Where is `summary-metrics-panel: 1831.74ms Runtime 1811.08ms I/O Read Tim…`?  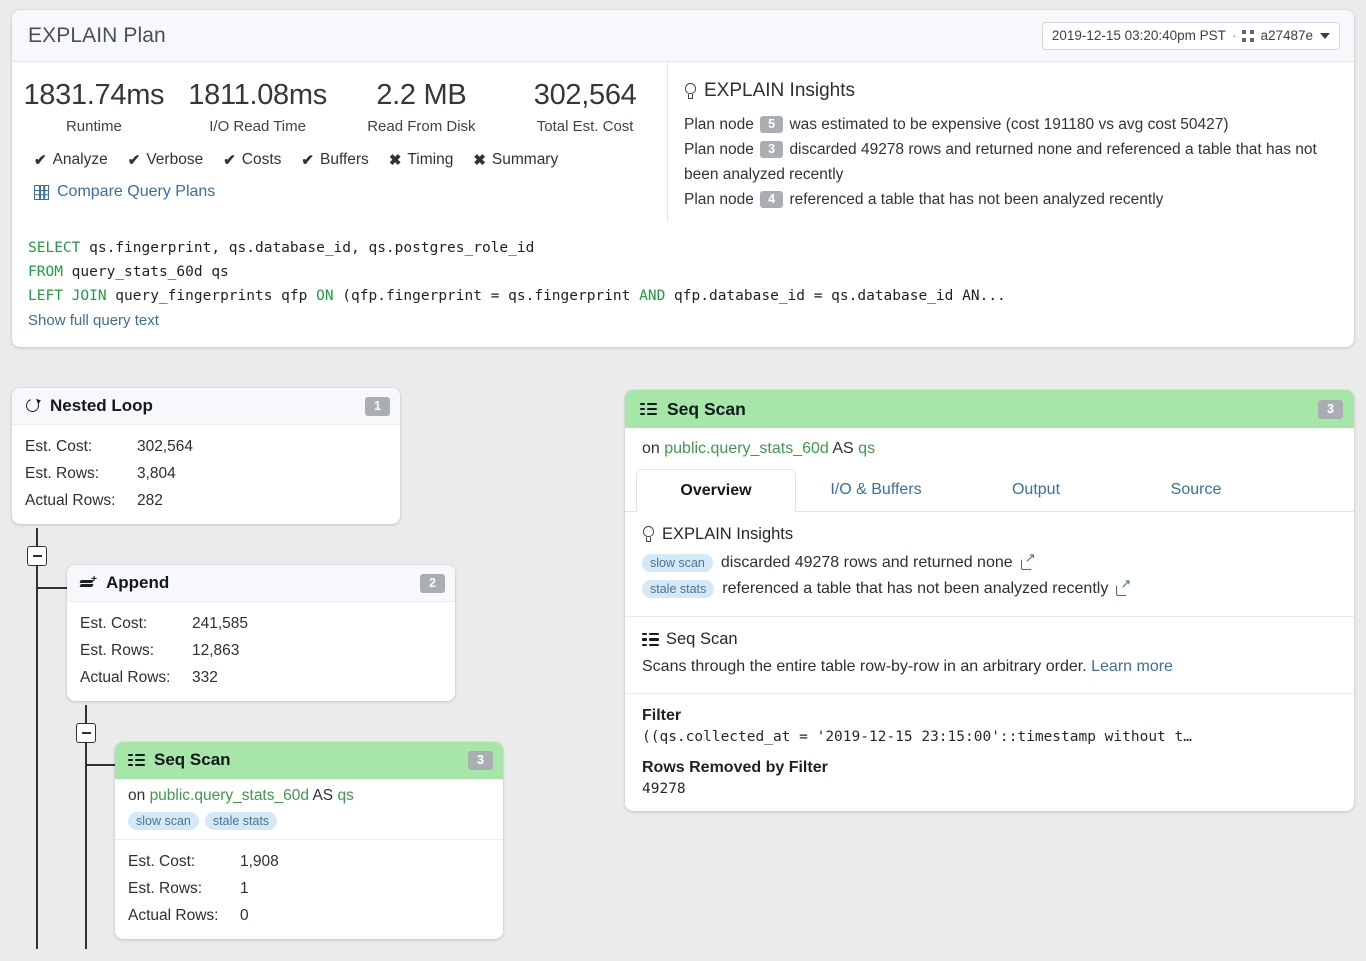 summary-metrics-panel: 1831.74ms Runtime 1811.08ms I/O Read Tim… is located at coordinates (340, 142).